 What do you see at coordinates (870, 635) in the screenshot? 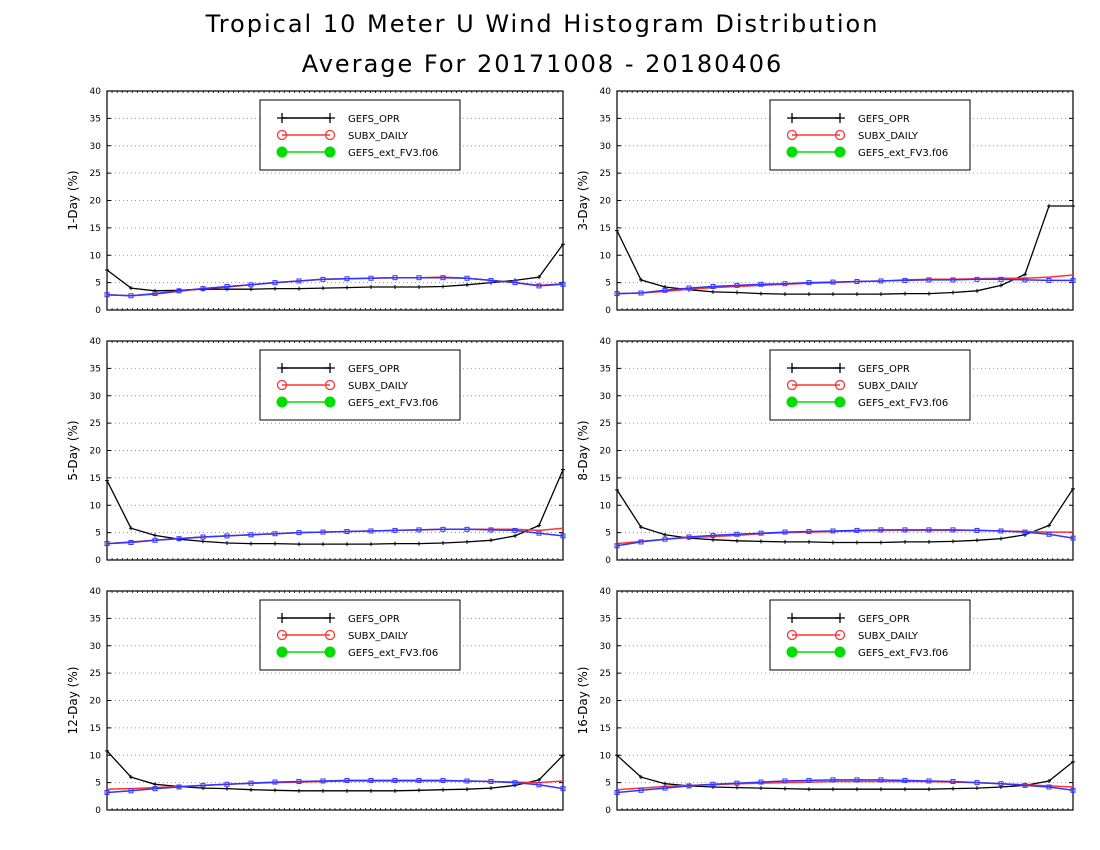
I see `legend: GEFS_OPR SUBX_DAILY GEFS_ext_FV3.f06` at bounding box center [870, 635].